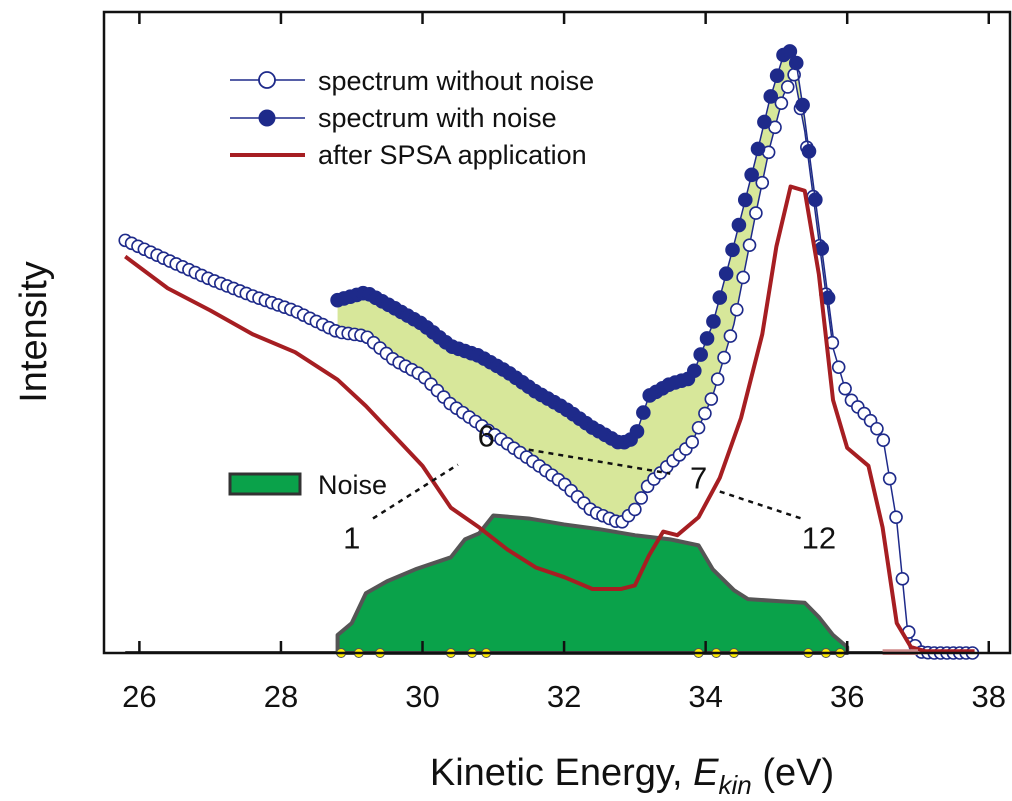 This screenshot has width=1012, height=801. Describe the element at coordinates (267, 118) in the screenshot. I see `legend-marker-with` at that location.